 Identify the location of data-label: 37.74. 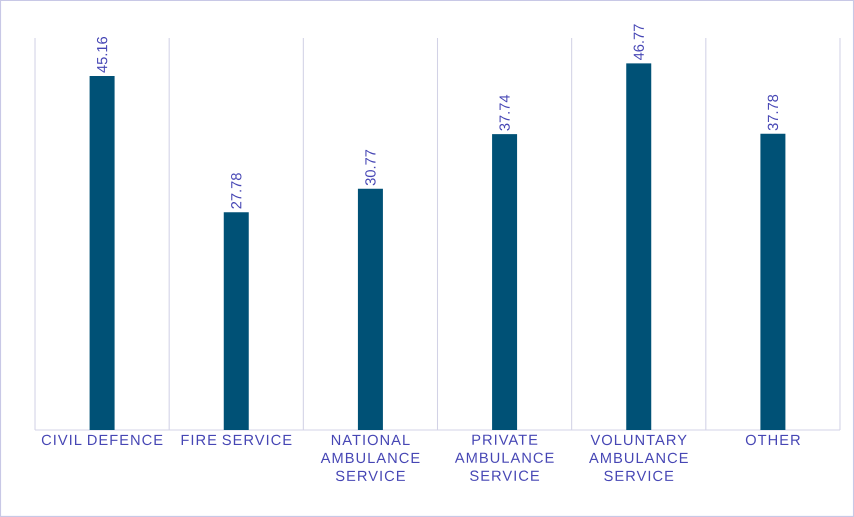
(504, 112).